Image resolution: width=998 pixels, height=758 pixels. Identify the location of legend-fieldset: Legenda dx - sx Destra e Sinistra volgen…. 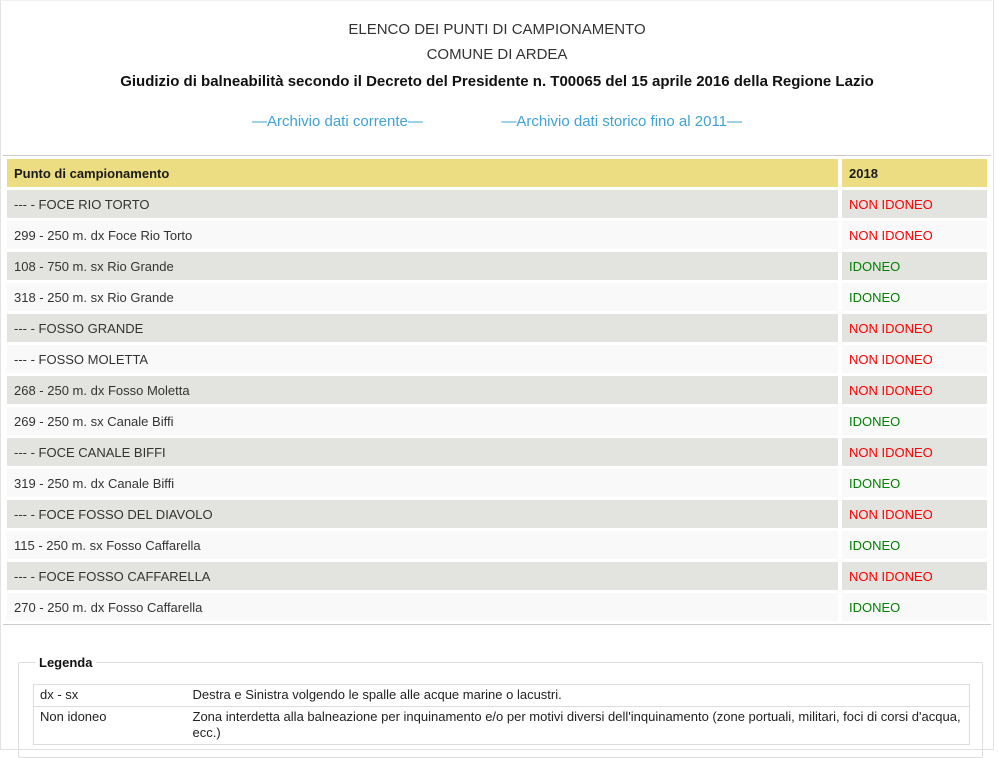
(500, 706).